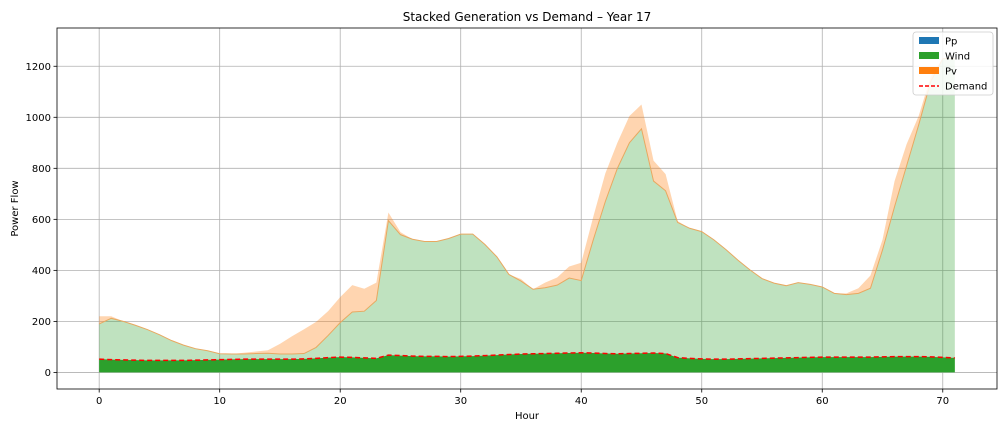  I want to click on x-tick-label: 0, so click(99, 401).